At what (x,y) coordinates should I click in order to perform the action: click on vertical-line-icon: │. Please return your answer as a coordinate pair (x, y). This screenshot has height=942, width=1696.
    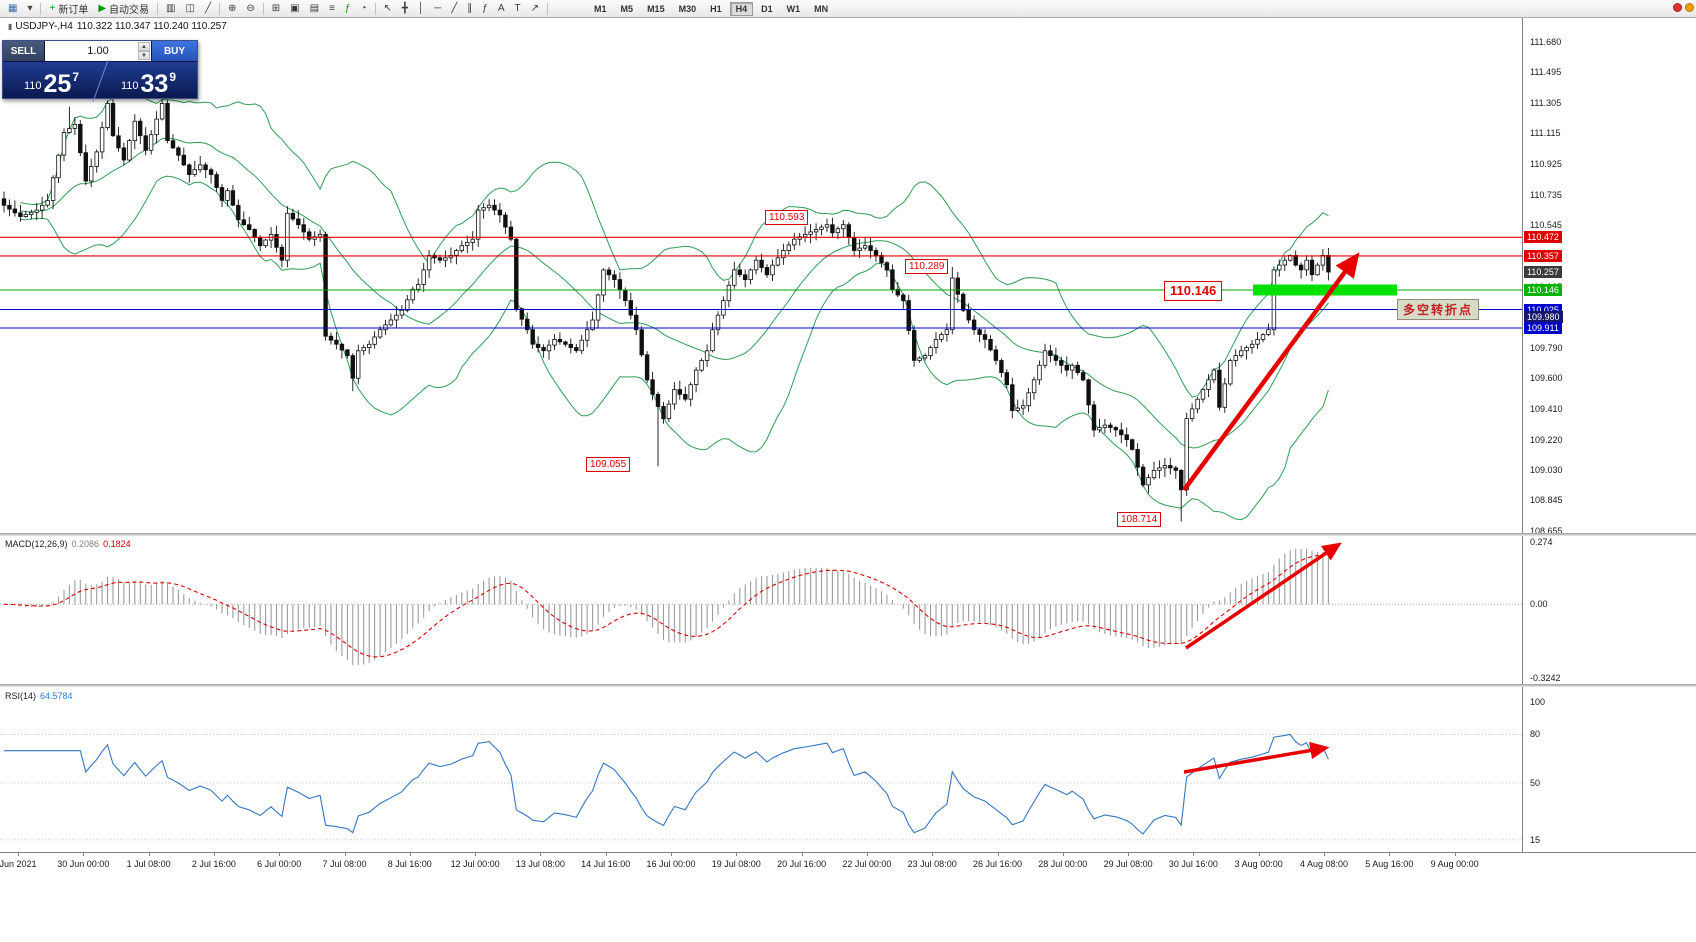
    Looking at the image, I should click on (421, 8).